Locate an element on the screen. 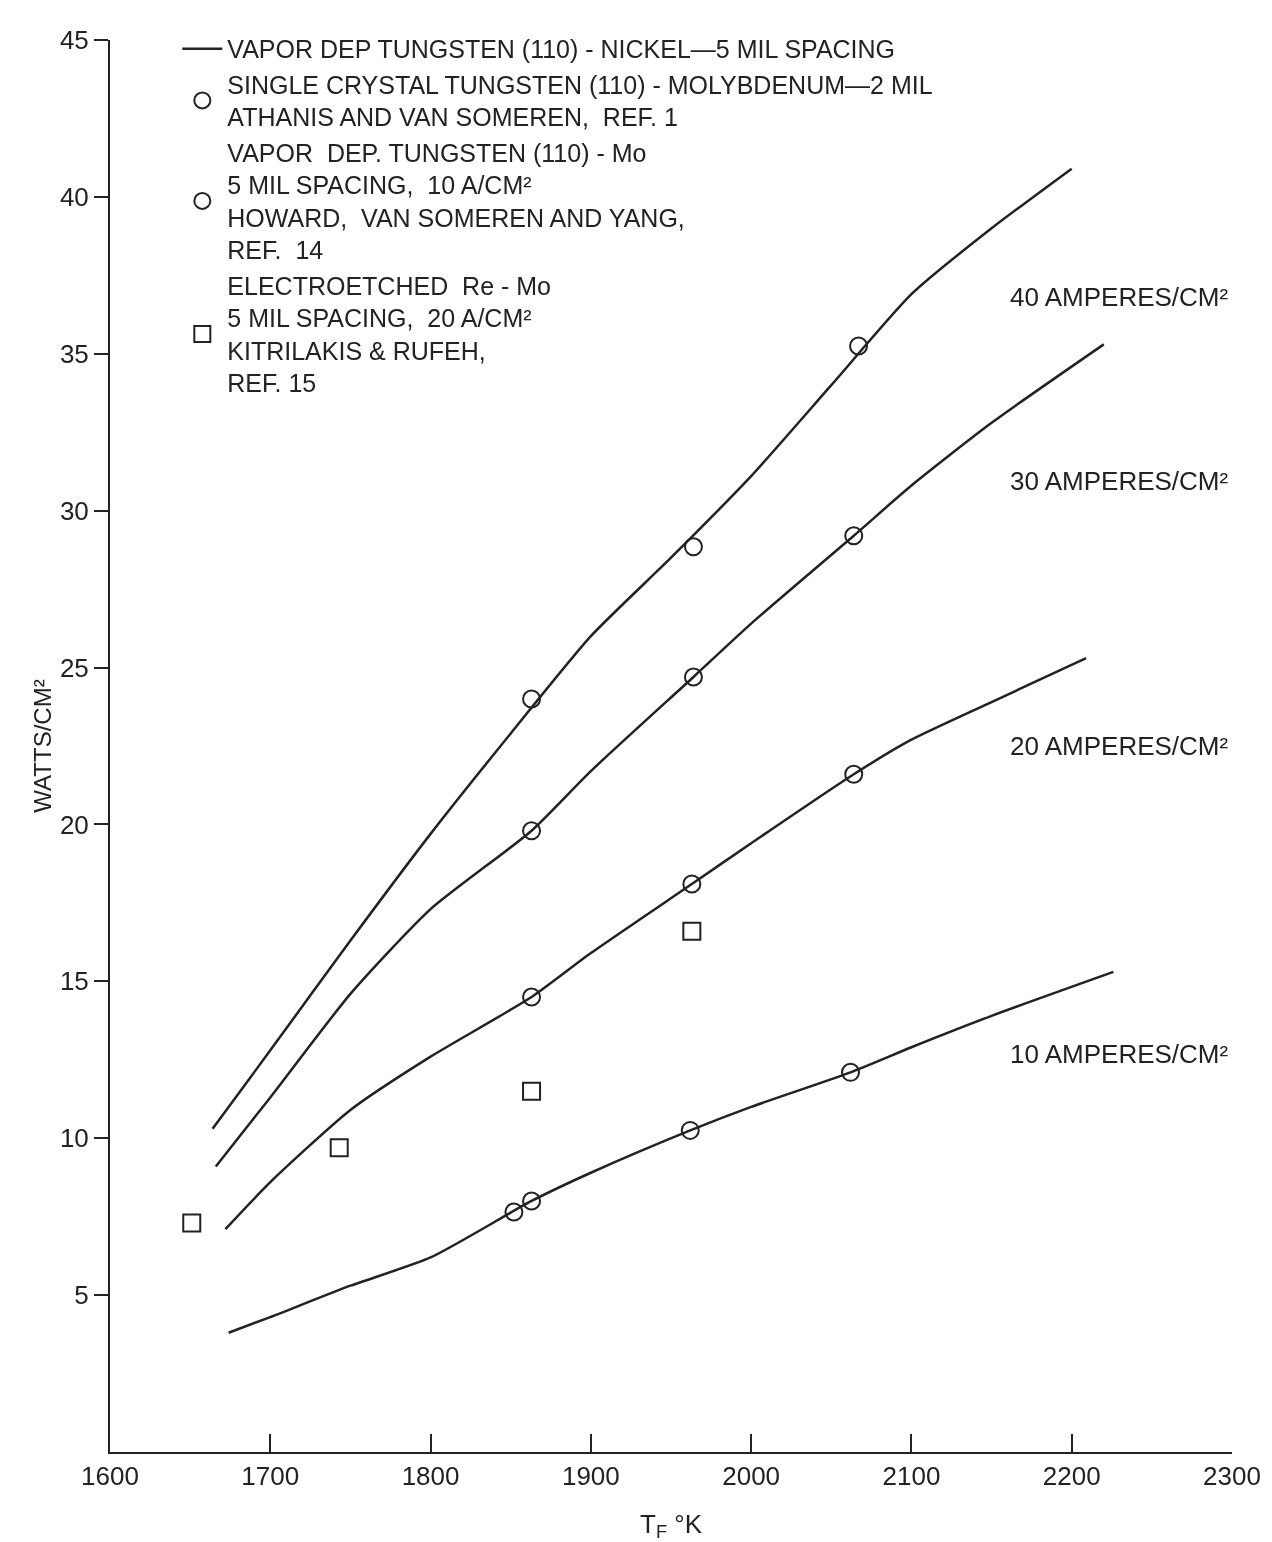  x-tick-label: 1800 is located at coordinates (430, 1476).